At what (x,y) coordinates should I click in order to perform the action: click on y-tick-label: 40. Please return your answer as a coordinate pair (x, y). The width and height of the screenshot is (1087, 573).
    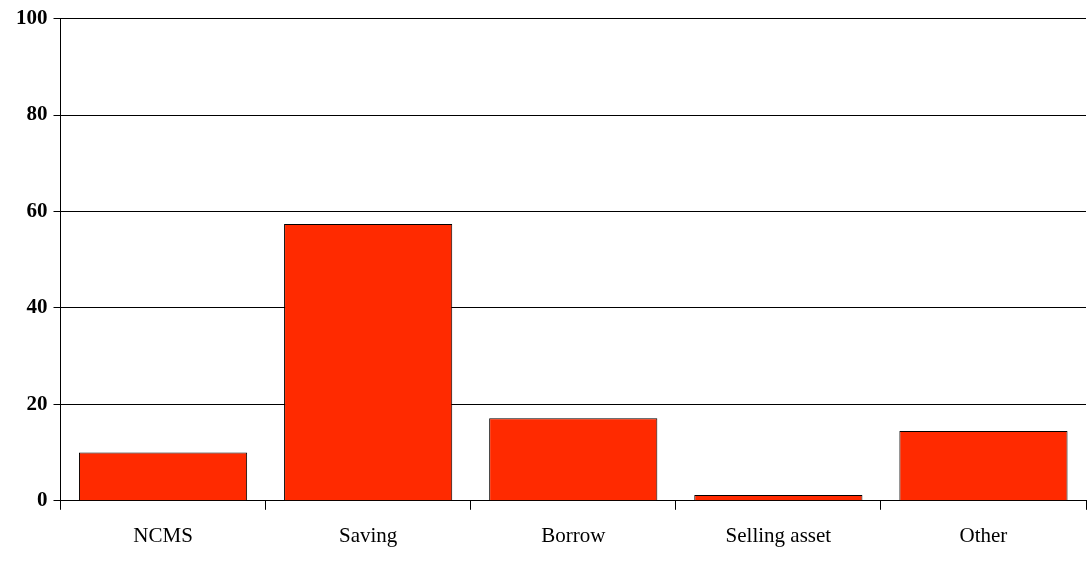
    Looking at the image, I should click on (37, 306).